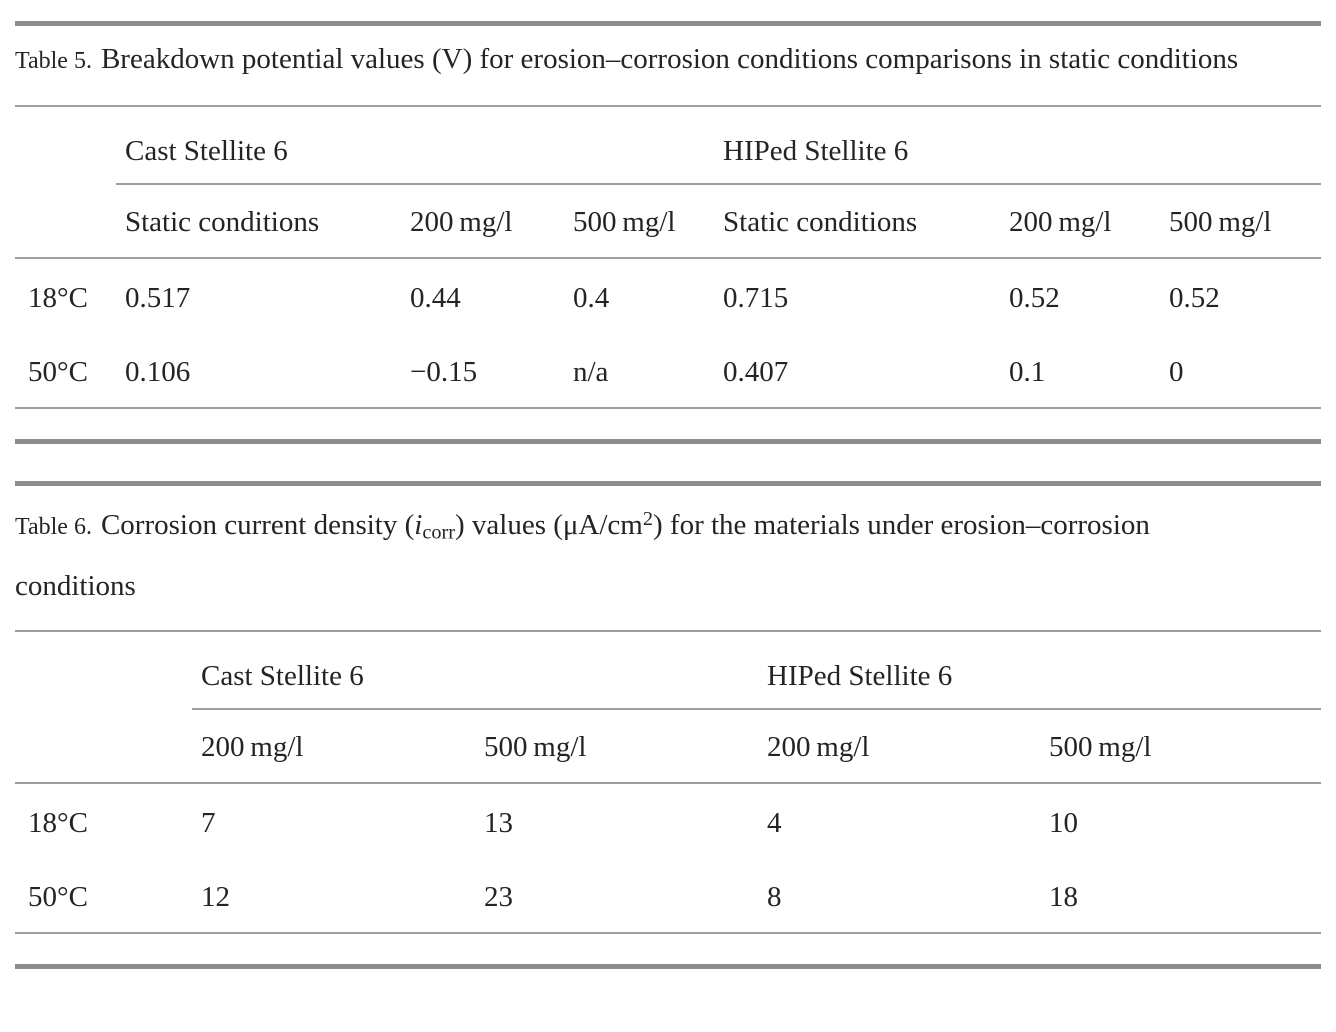  Describe the element at coordinates (756, 372) in the screenshot. I see `table5-cell-50c-hiped-static: 0.407` at that location.